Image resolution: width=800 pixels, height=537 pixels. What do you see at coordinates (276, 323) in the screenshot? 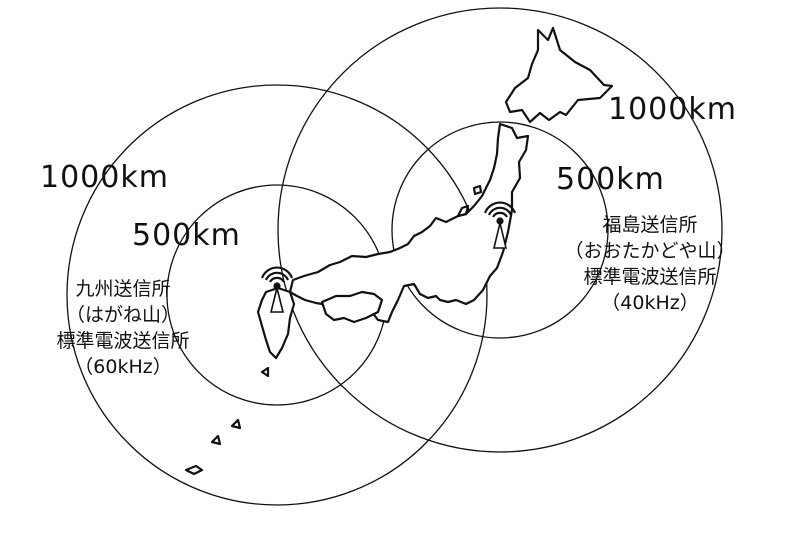
I see `kyushu-island` at bounding box center [276, 323].